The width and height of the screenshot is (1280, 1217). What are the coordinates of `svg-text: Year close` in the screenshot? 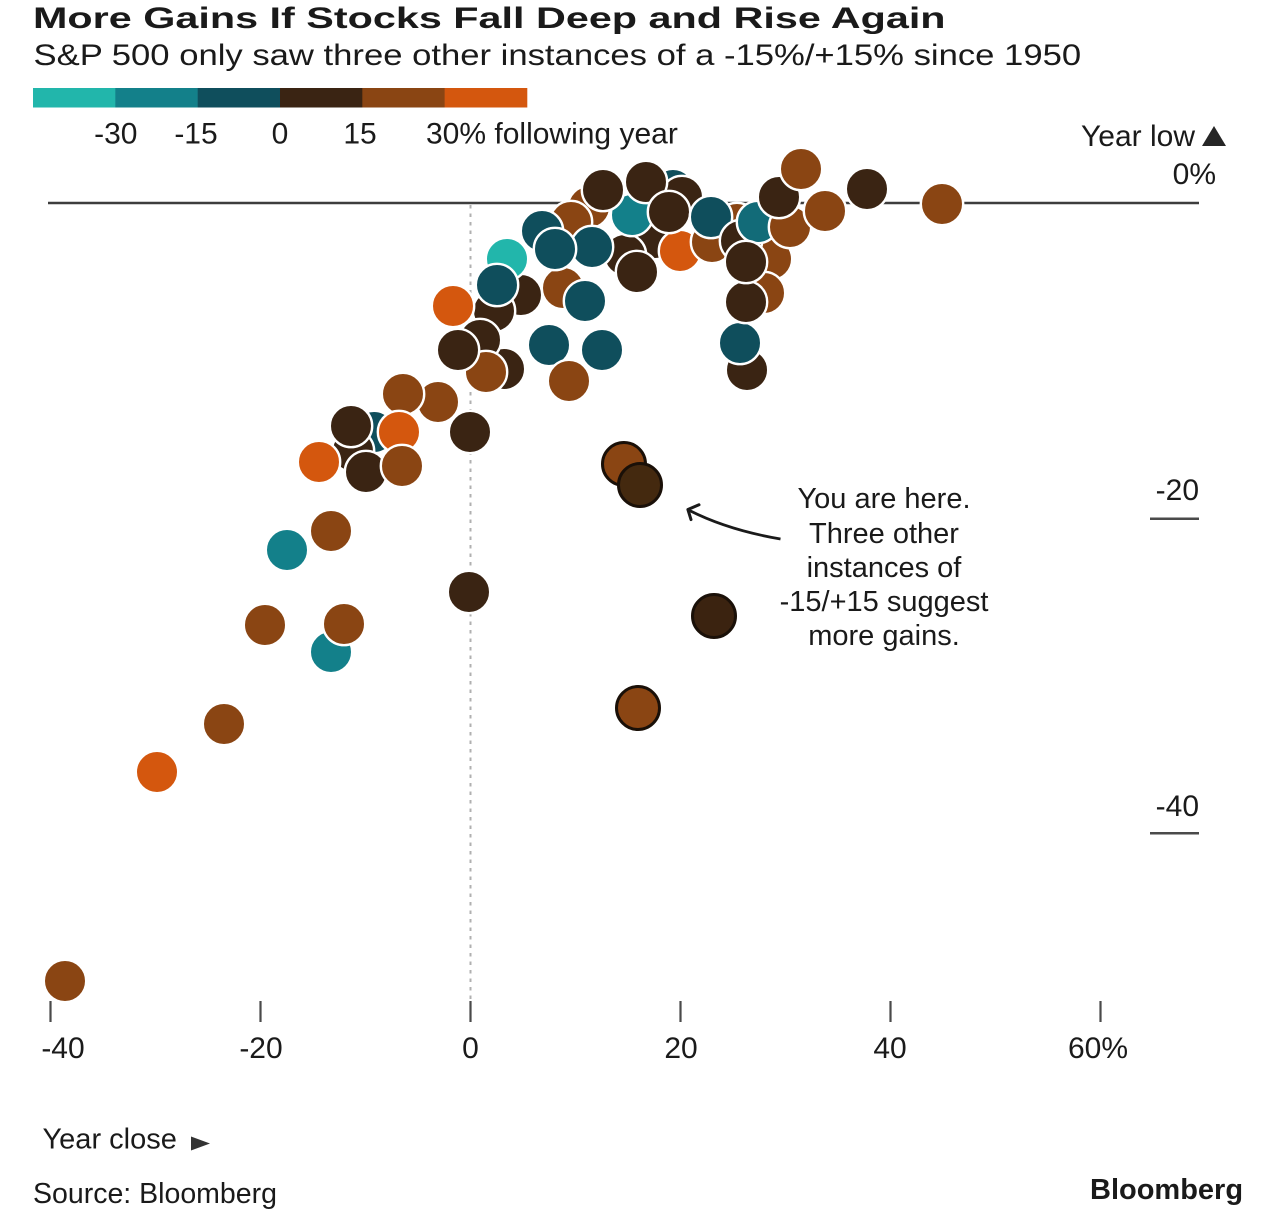 It's located at (110, 1140).